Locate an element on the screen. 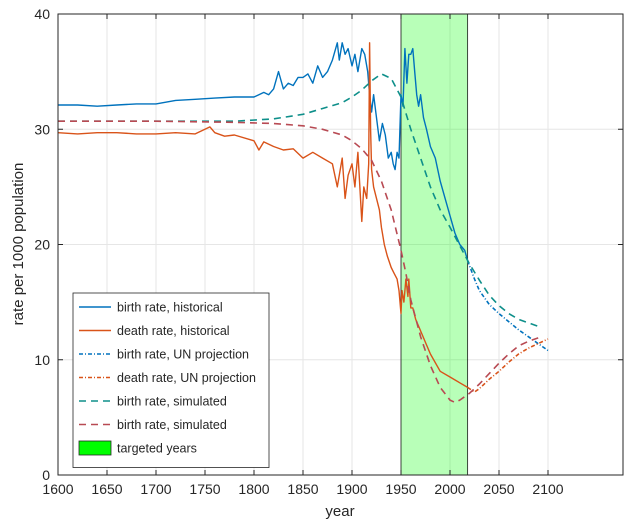 The width and height of the screenshot is (636, 521). legend-label-2: birth rate, UN projection is located at coordinates (183, 355).